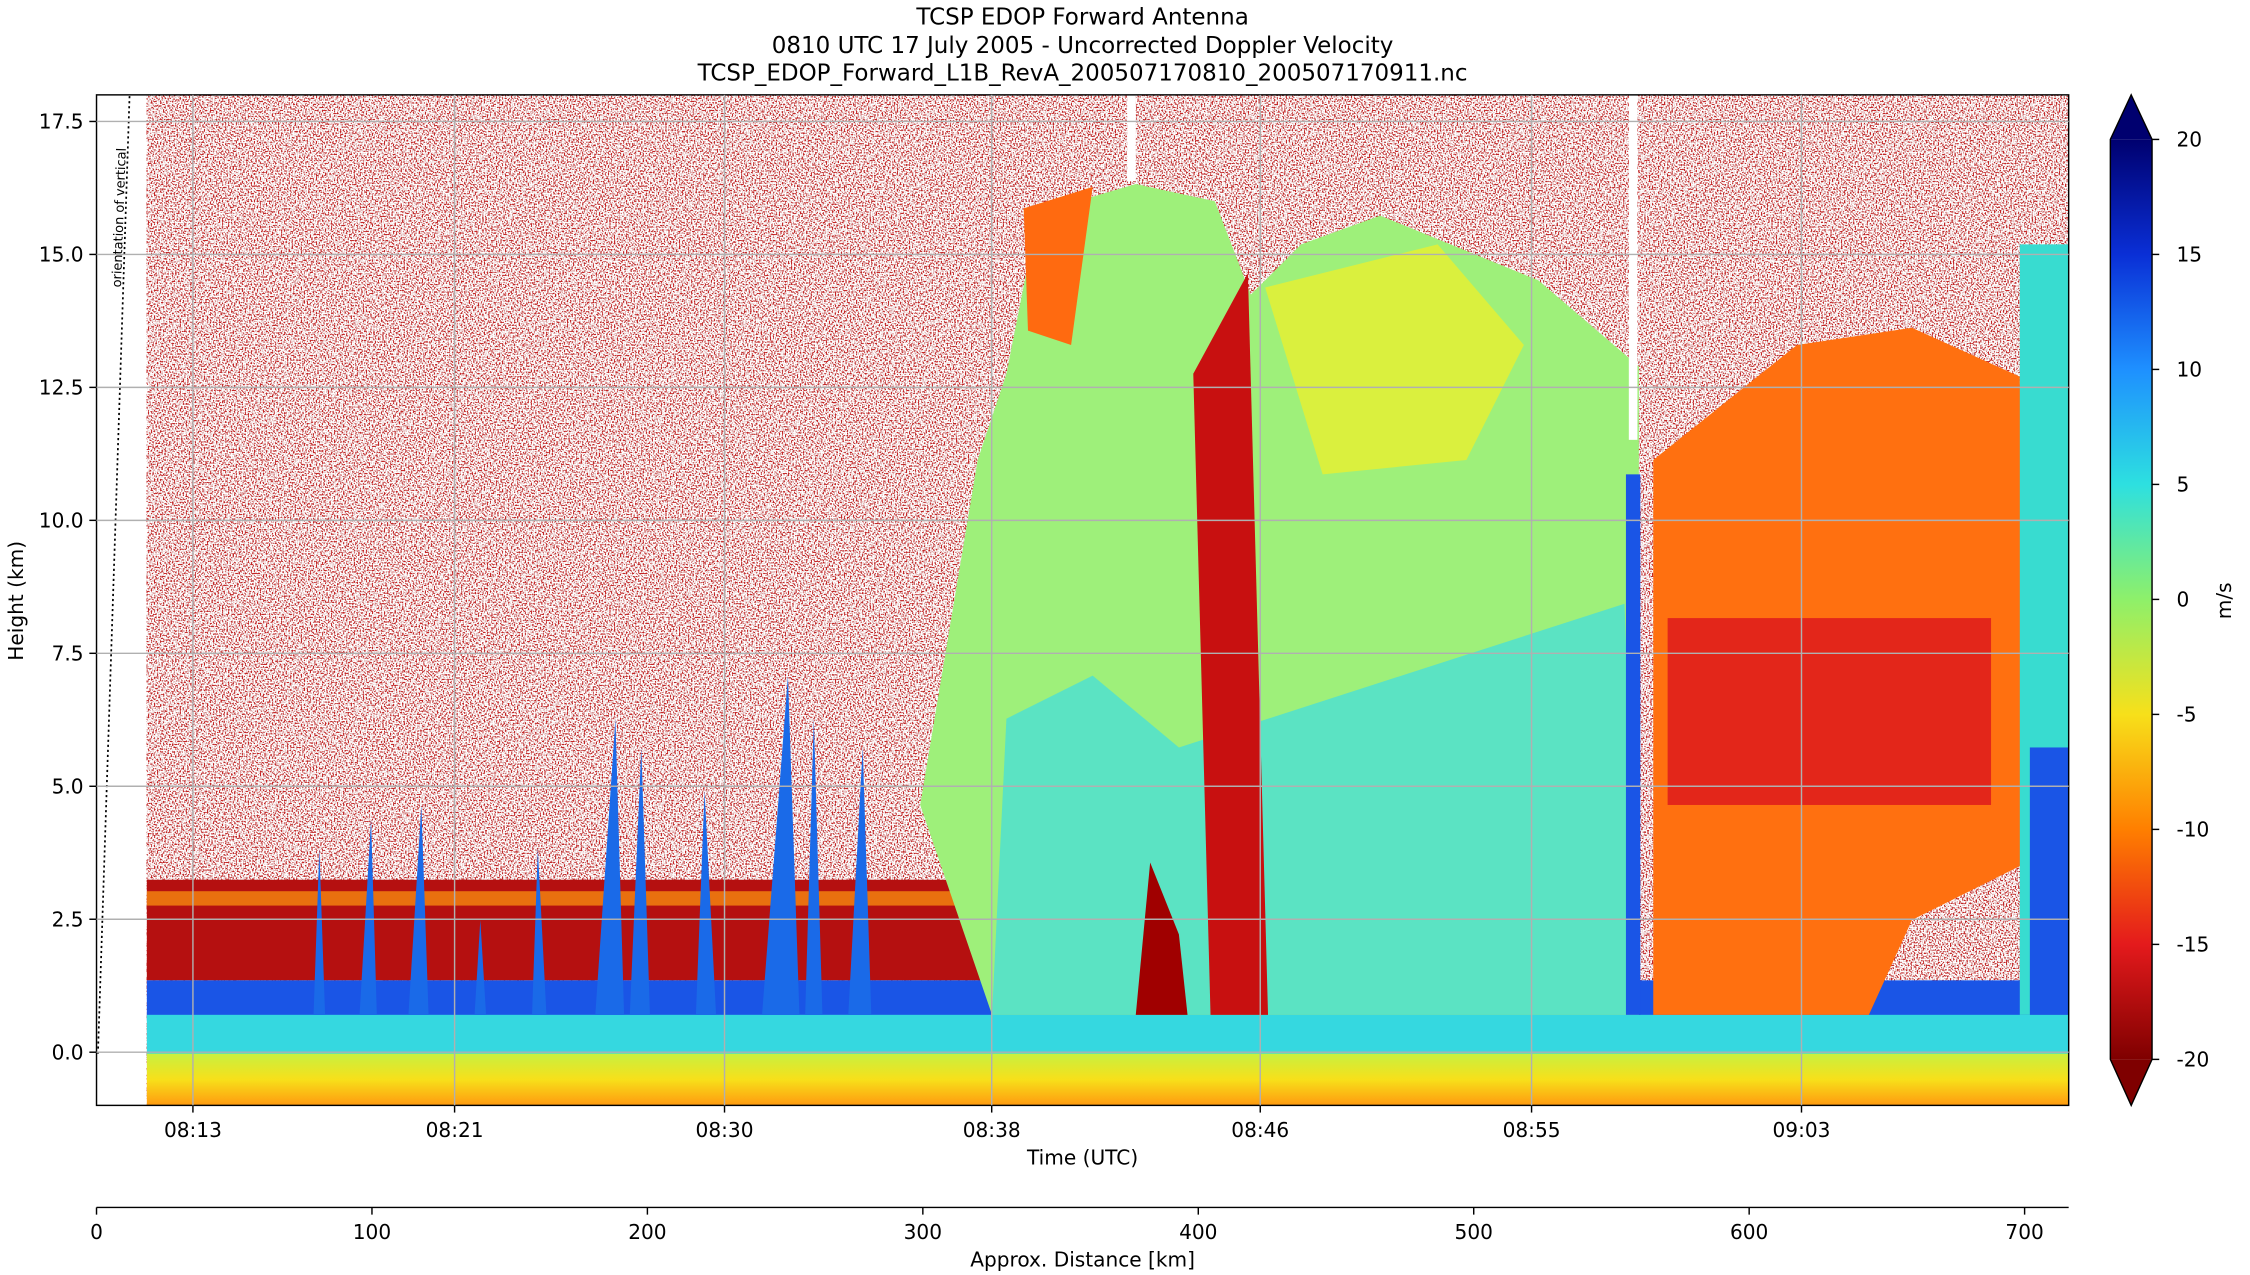 The width and height of the screenshot is (2250, 1275). I want to click on y-tick-label: 2.5, so click(68, 919).